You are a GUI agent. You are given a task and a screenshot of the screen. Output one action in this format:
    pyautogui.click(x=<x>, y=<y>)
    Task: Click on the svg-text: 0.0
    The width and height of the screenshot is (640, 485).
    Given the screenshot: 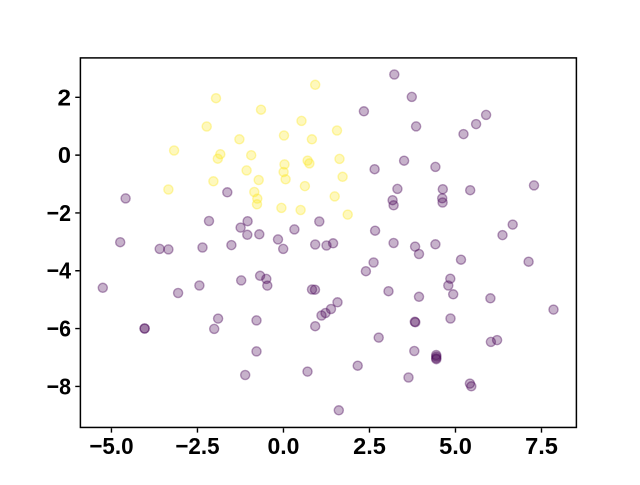 What is the action you would take?
    pyautogui.click(x=284, y=446)
    